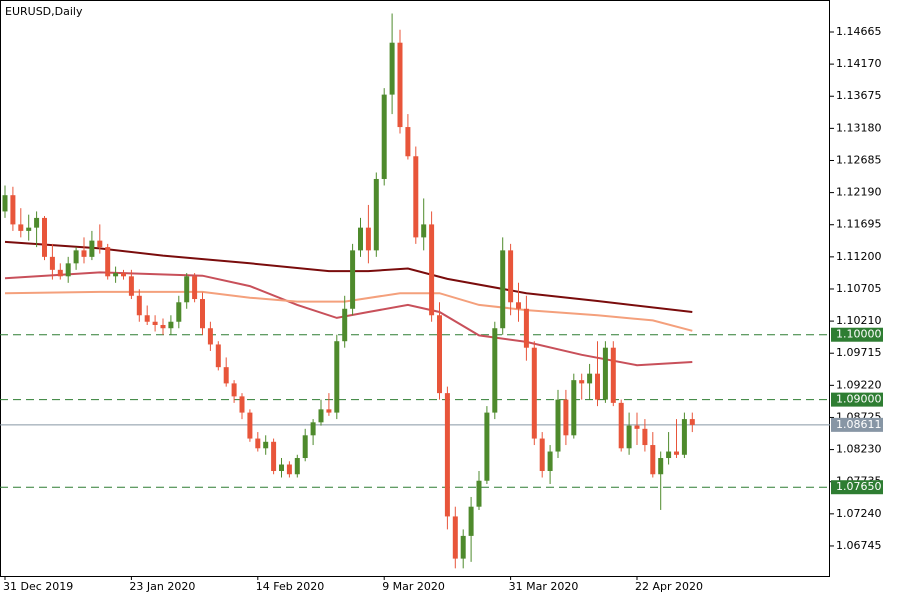  What do you see at coordinates (859, 31) in the screenshot?
I see `y-tick-label: 1.14665` at bounding box center [859, 31].